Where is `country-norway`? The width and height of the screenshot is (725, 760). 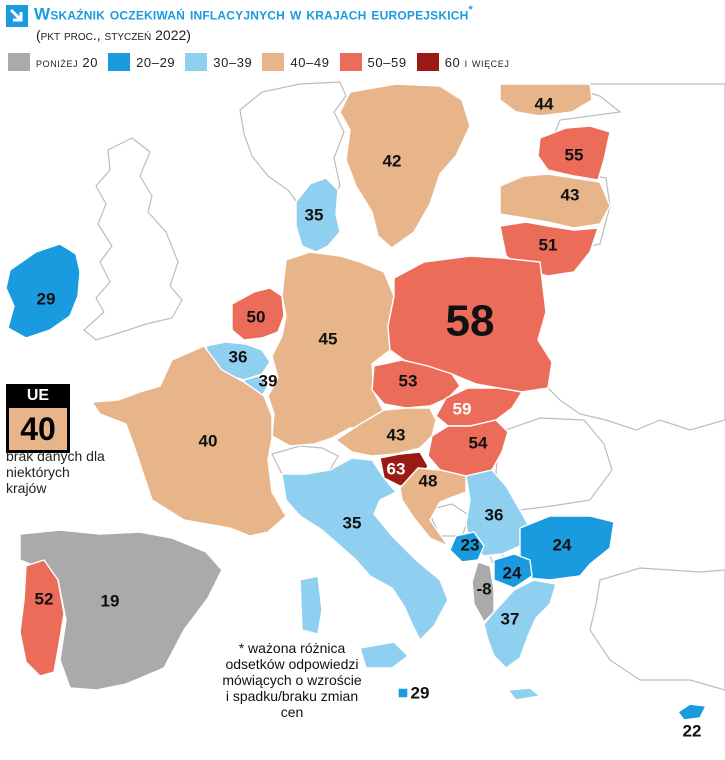
country-norway is located at coordinates (293, 145).